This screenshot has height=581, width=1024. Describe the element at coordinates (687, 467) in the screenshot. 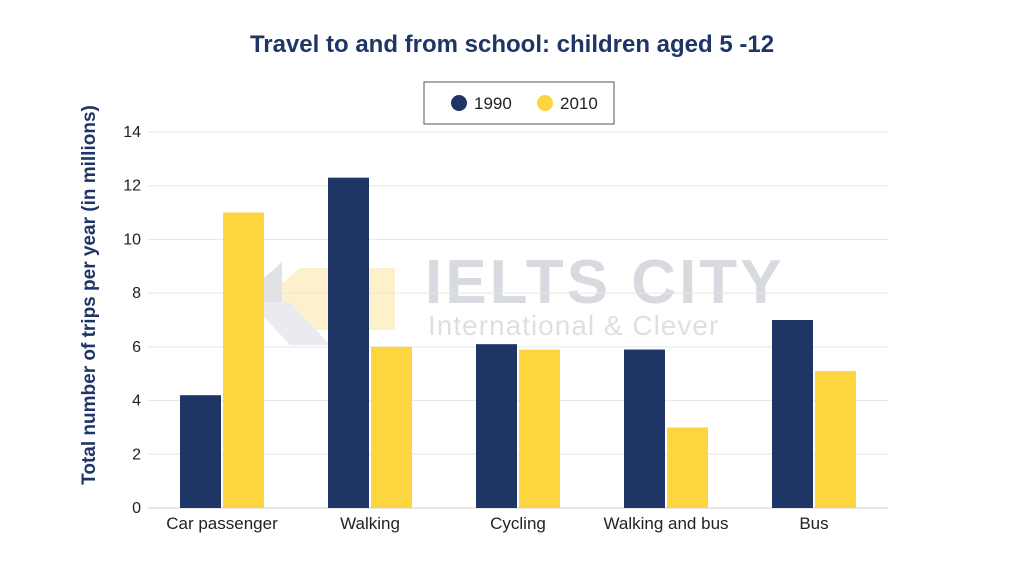

I see `bar-2010-walking-and-bus` at that location.